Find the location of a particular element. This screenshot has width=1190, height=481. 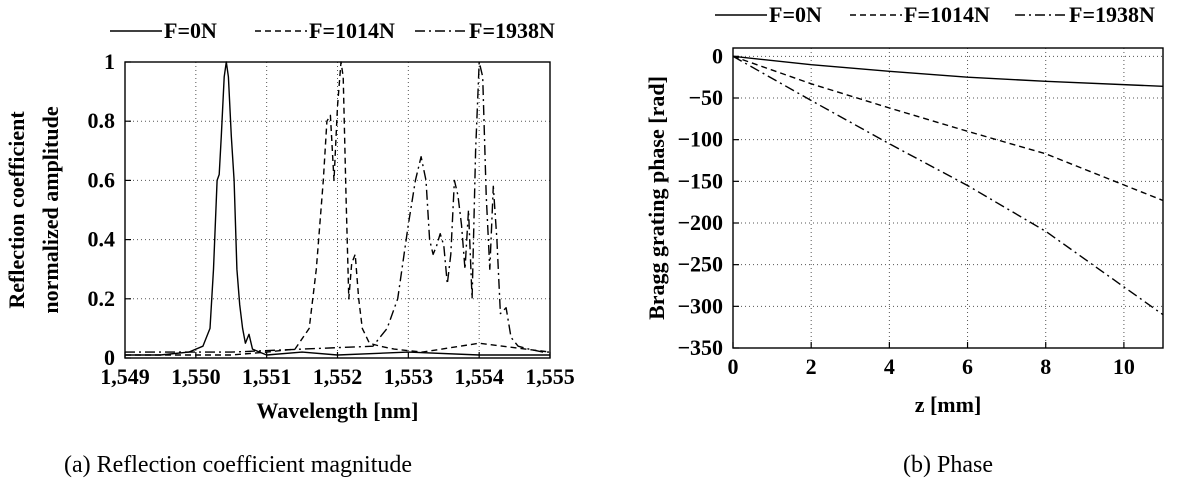

y-tick-label: 0.6 is located at coordinates (102, 179).